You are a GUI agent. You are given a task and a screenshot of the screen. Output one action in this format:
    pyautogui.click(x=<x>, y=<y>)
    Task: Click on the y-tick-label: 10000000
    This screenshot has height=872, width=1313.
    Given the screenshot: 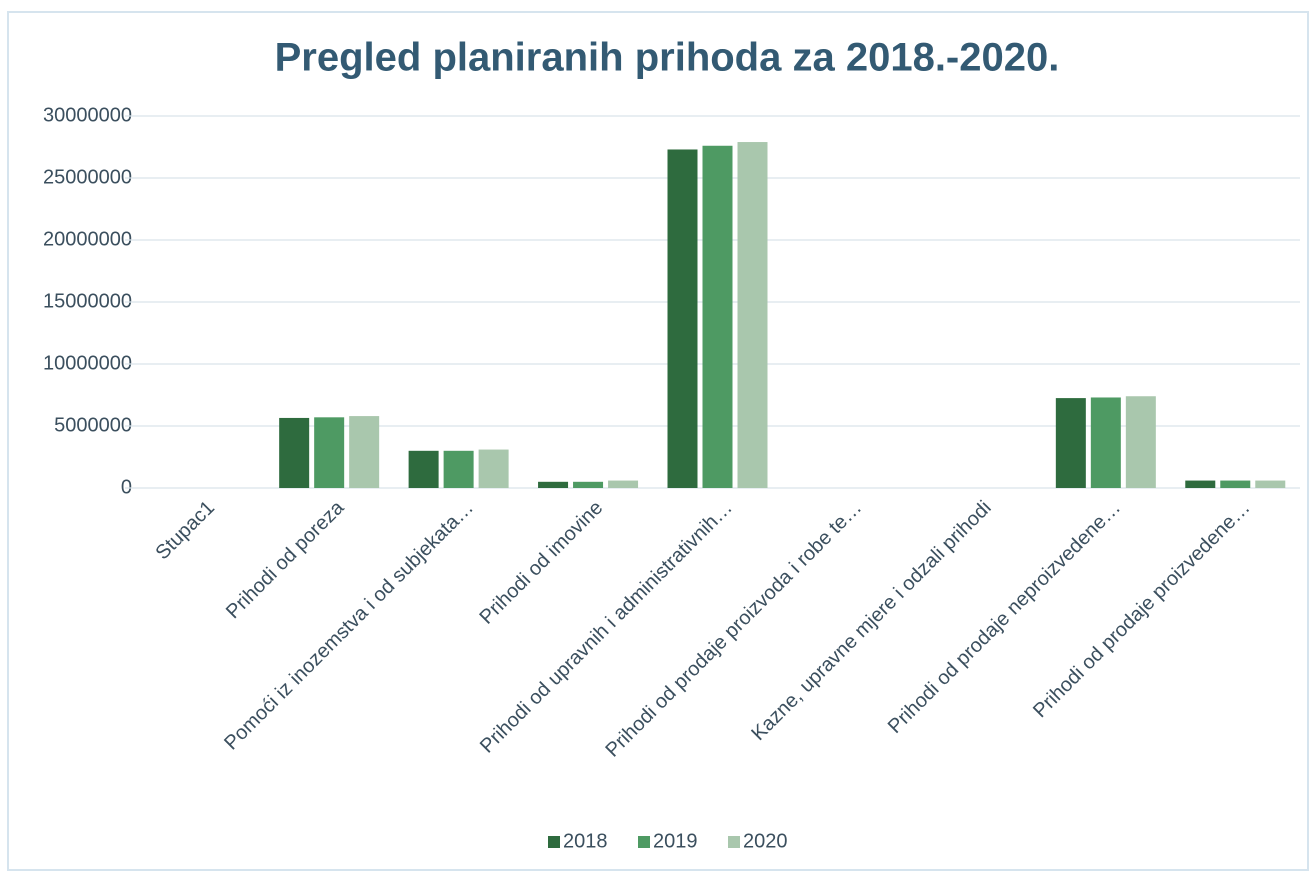 What is the action you would take?
    pyautogui.click(x=87, y=363)
    